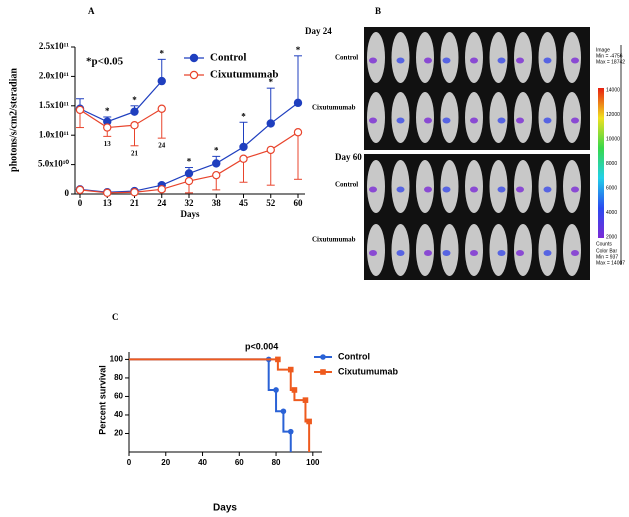  I want to click on colorbar-tick: 4000, so click(611, 213).